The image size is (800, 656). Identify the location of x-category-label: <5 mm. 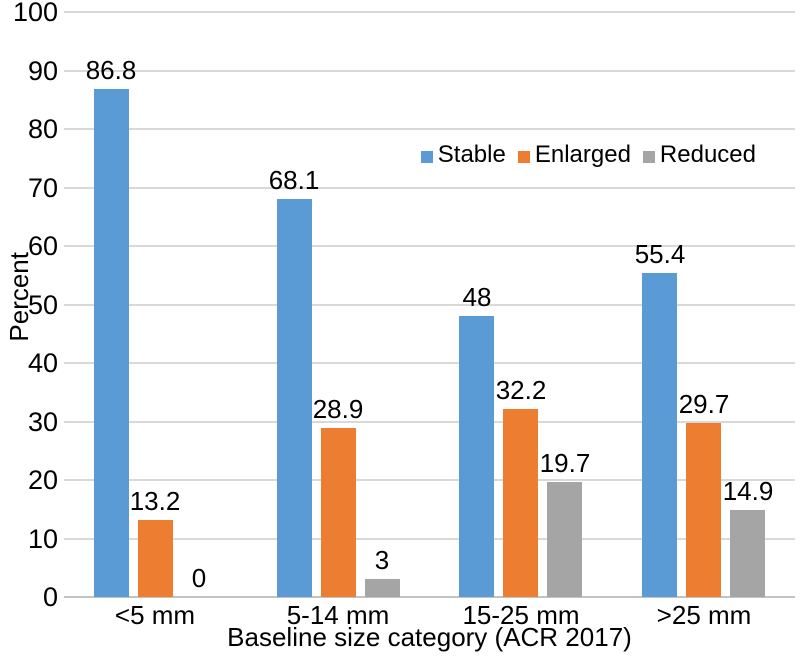
(155, 615).